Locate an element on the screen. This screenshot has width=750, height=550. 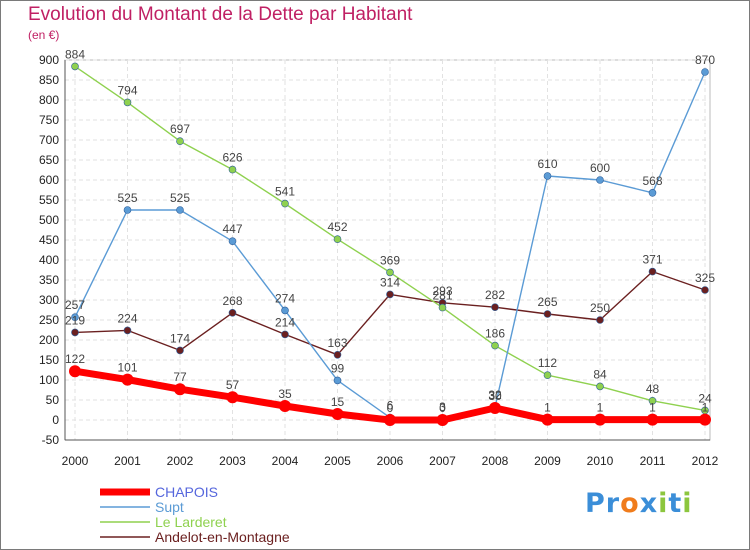
logo-letter: P is located at coordinates (595, 503).